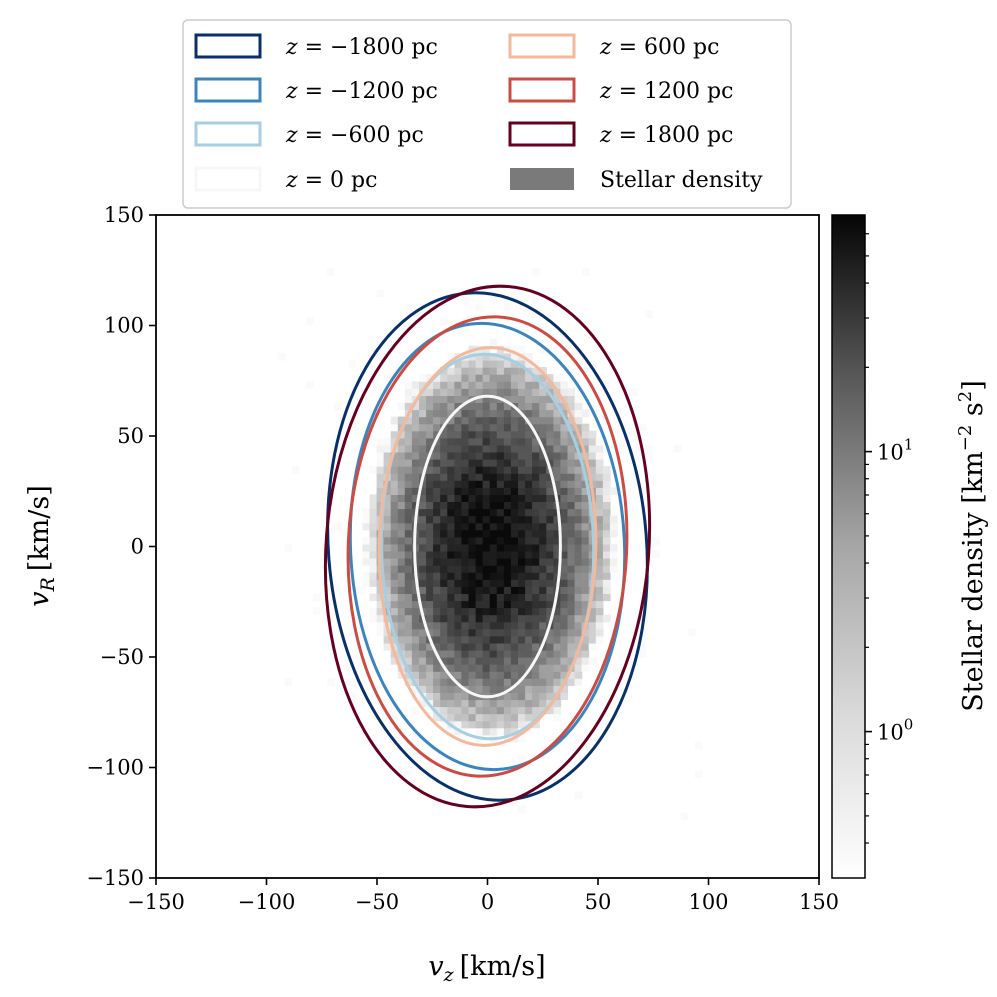 Image resolution: width=997 pixels, height=997 pixels. Describe the element at coordinates (620, 90) in the screenshot. I see `legend-entry: z = 1200 pc` at that location.